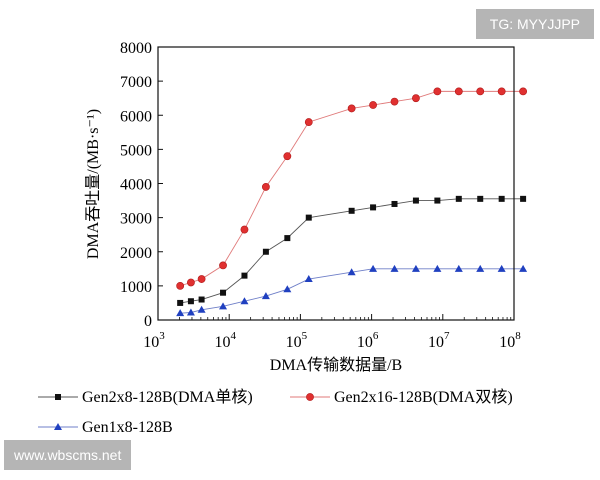 This screenshot has width=600, height=480. What do you see at coordinates (136, 82) in the screenshot?
I see `y-tick-label: 7000` at bounding box center [136, 82].